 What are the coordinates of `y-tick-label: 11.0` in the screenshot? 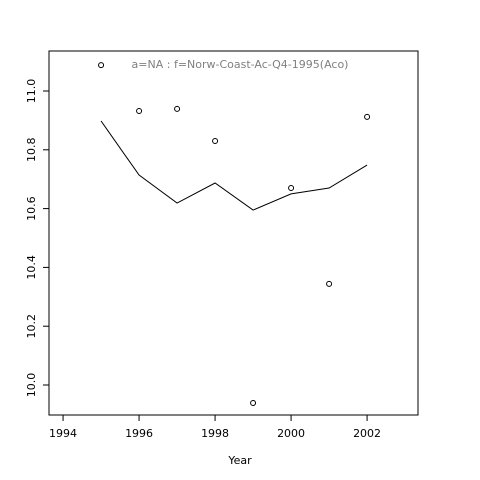 It's located at (31, 91).